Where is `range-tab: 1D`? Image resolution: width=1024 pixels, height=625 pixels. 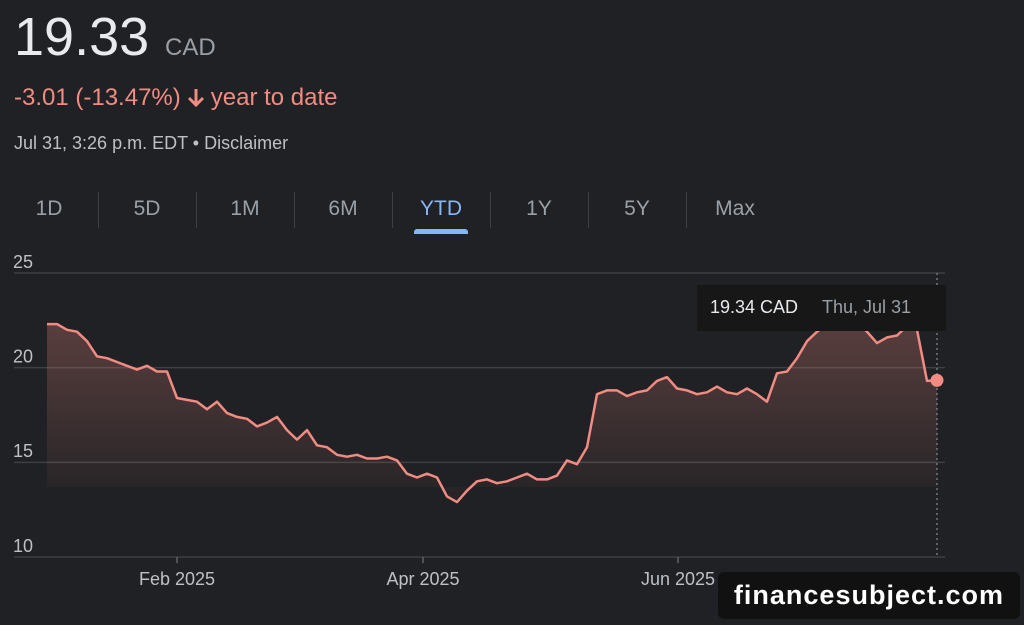
range-tab: 1D is located at coordinates (49, 208).